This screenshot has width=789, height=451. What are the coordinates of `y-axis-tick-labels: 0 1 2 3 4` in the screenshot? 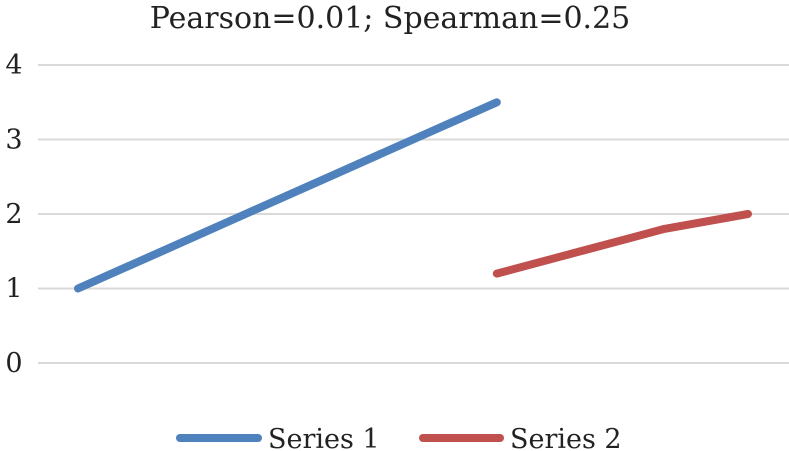 It's located at (13, 214).